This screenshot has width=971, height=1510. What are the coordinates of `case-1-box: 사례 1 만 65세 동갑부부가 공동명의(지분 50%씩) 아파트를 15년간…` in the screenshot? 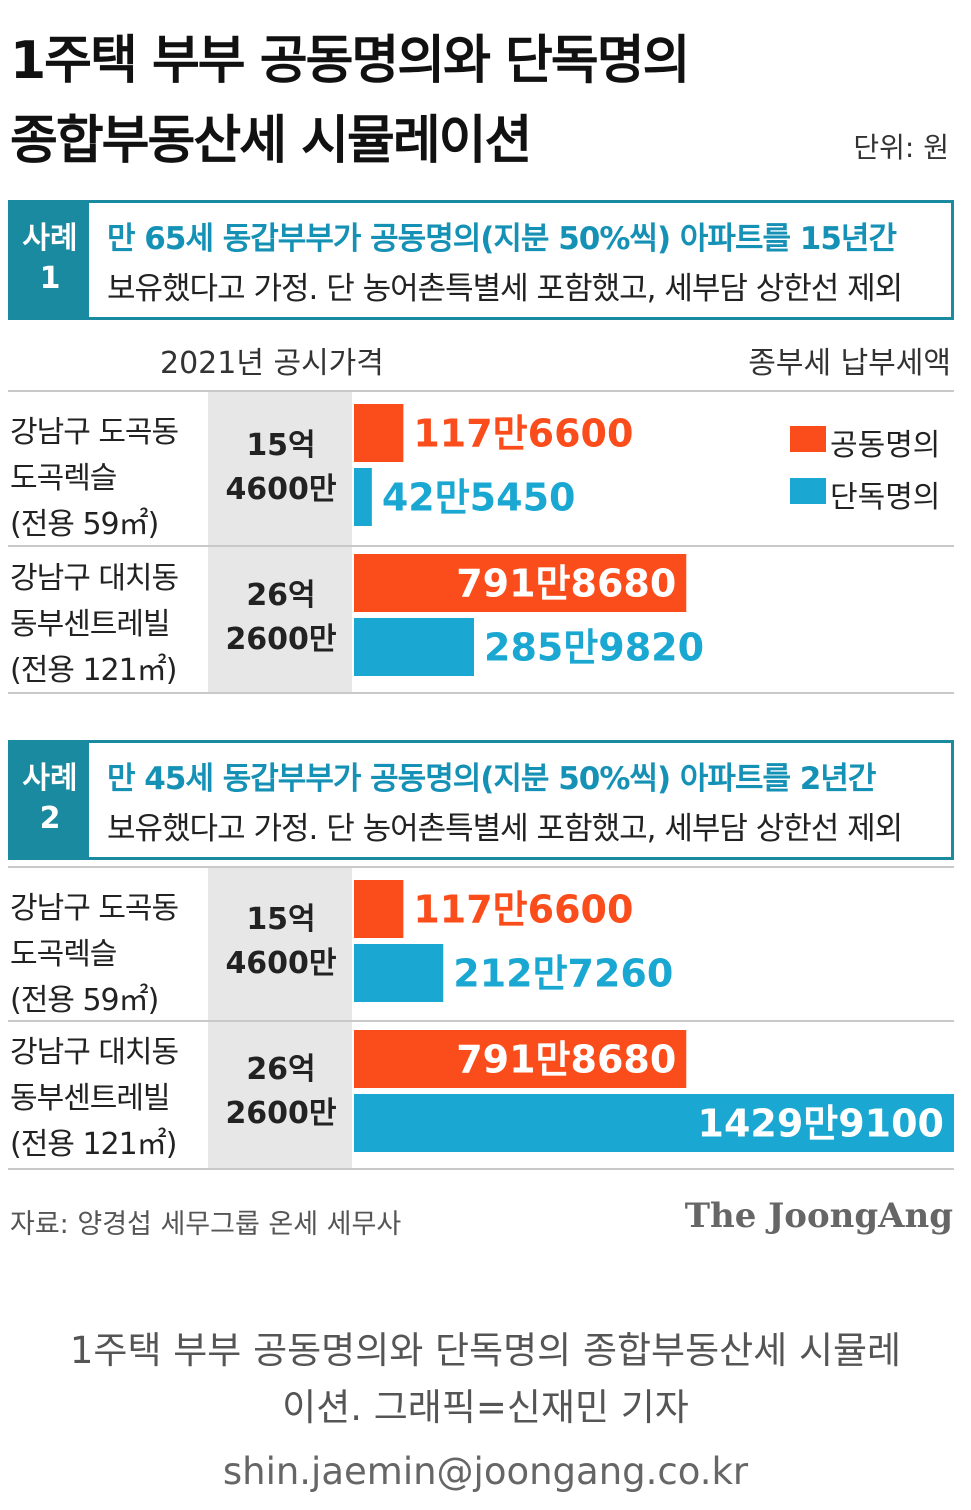 It's located at (481, 260).